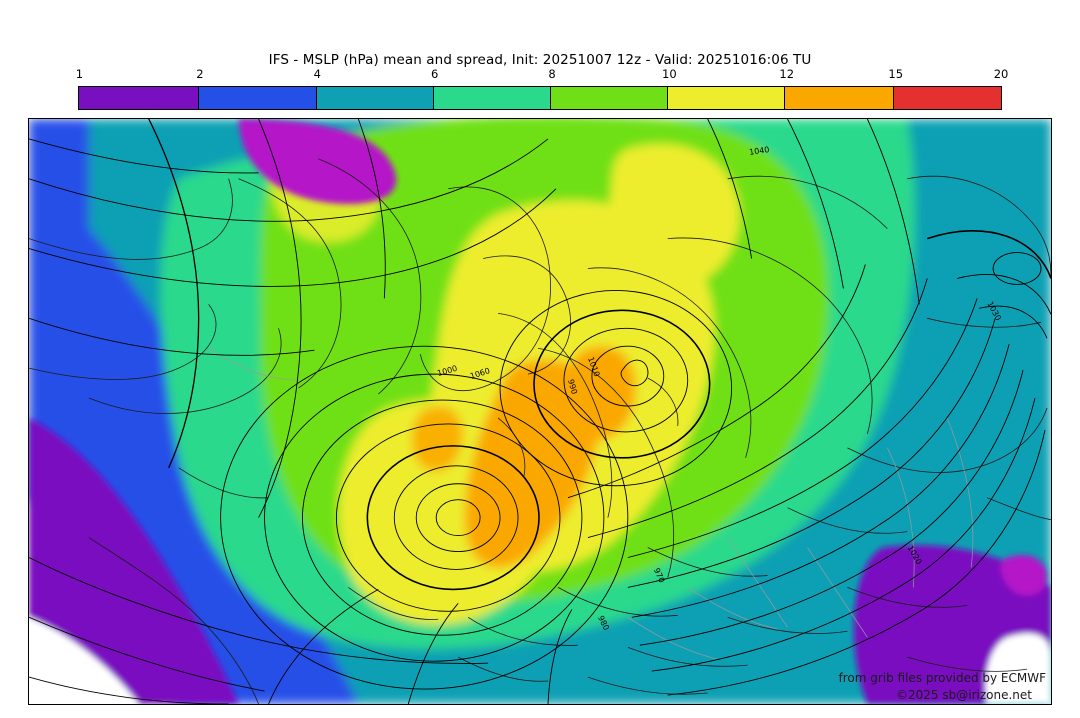 The image size is (1080, 718). Describe the element at coordinates (942, 678) in the screenshot. I see `attribution-source: from grib files provided by ECMWF` at that location.